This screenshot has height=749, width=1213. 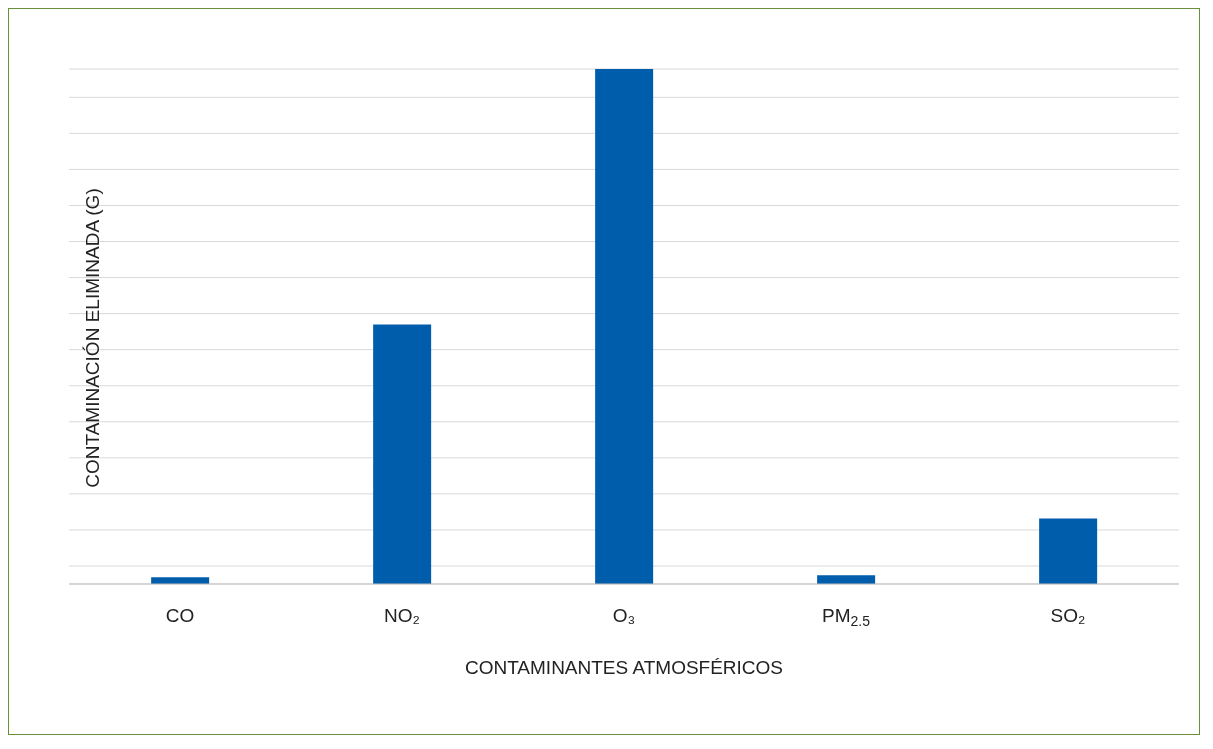 I want to click on x-tick-label: PM$_{2.5}$, so click(x=846, y=617).